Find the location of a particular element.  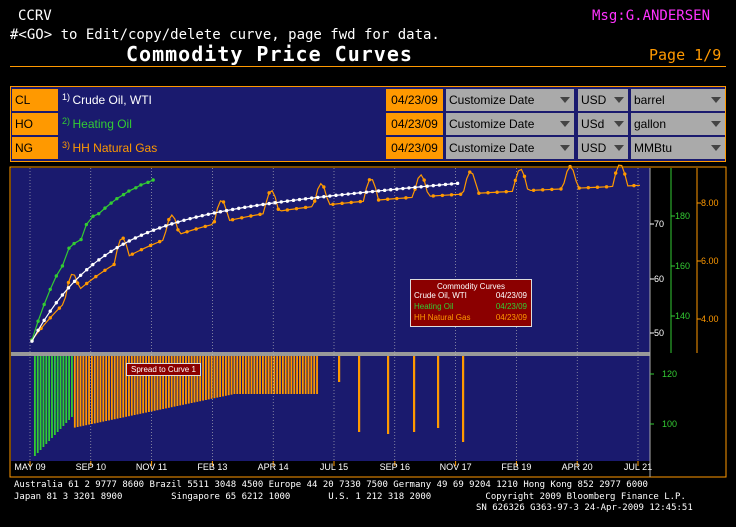

x-tick-label: FEB 19 is located at coordinates (516, 467).